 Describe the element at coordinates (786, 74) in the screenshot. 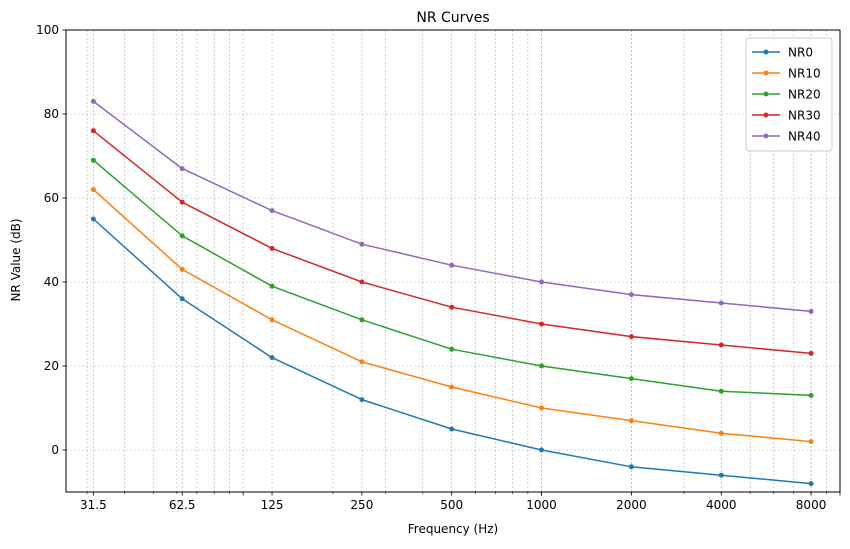

I see `legend-item-nr10: NR10` at that location.